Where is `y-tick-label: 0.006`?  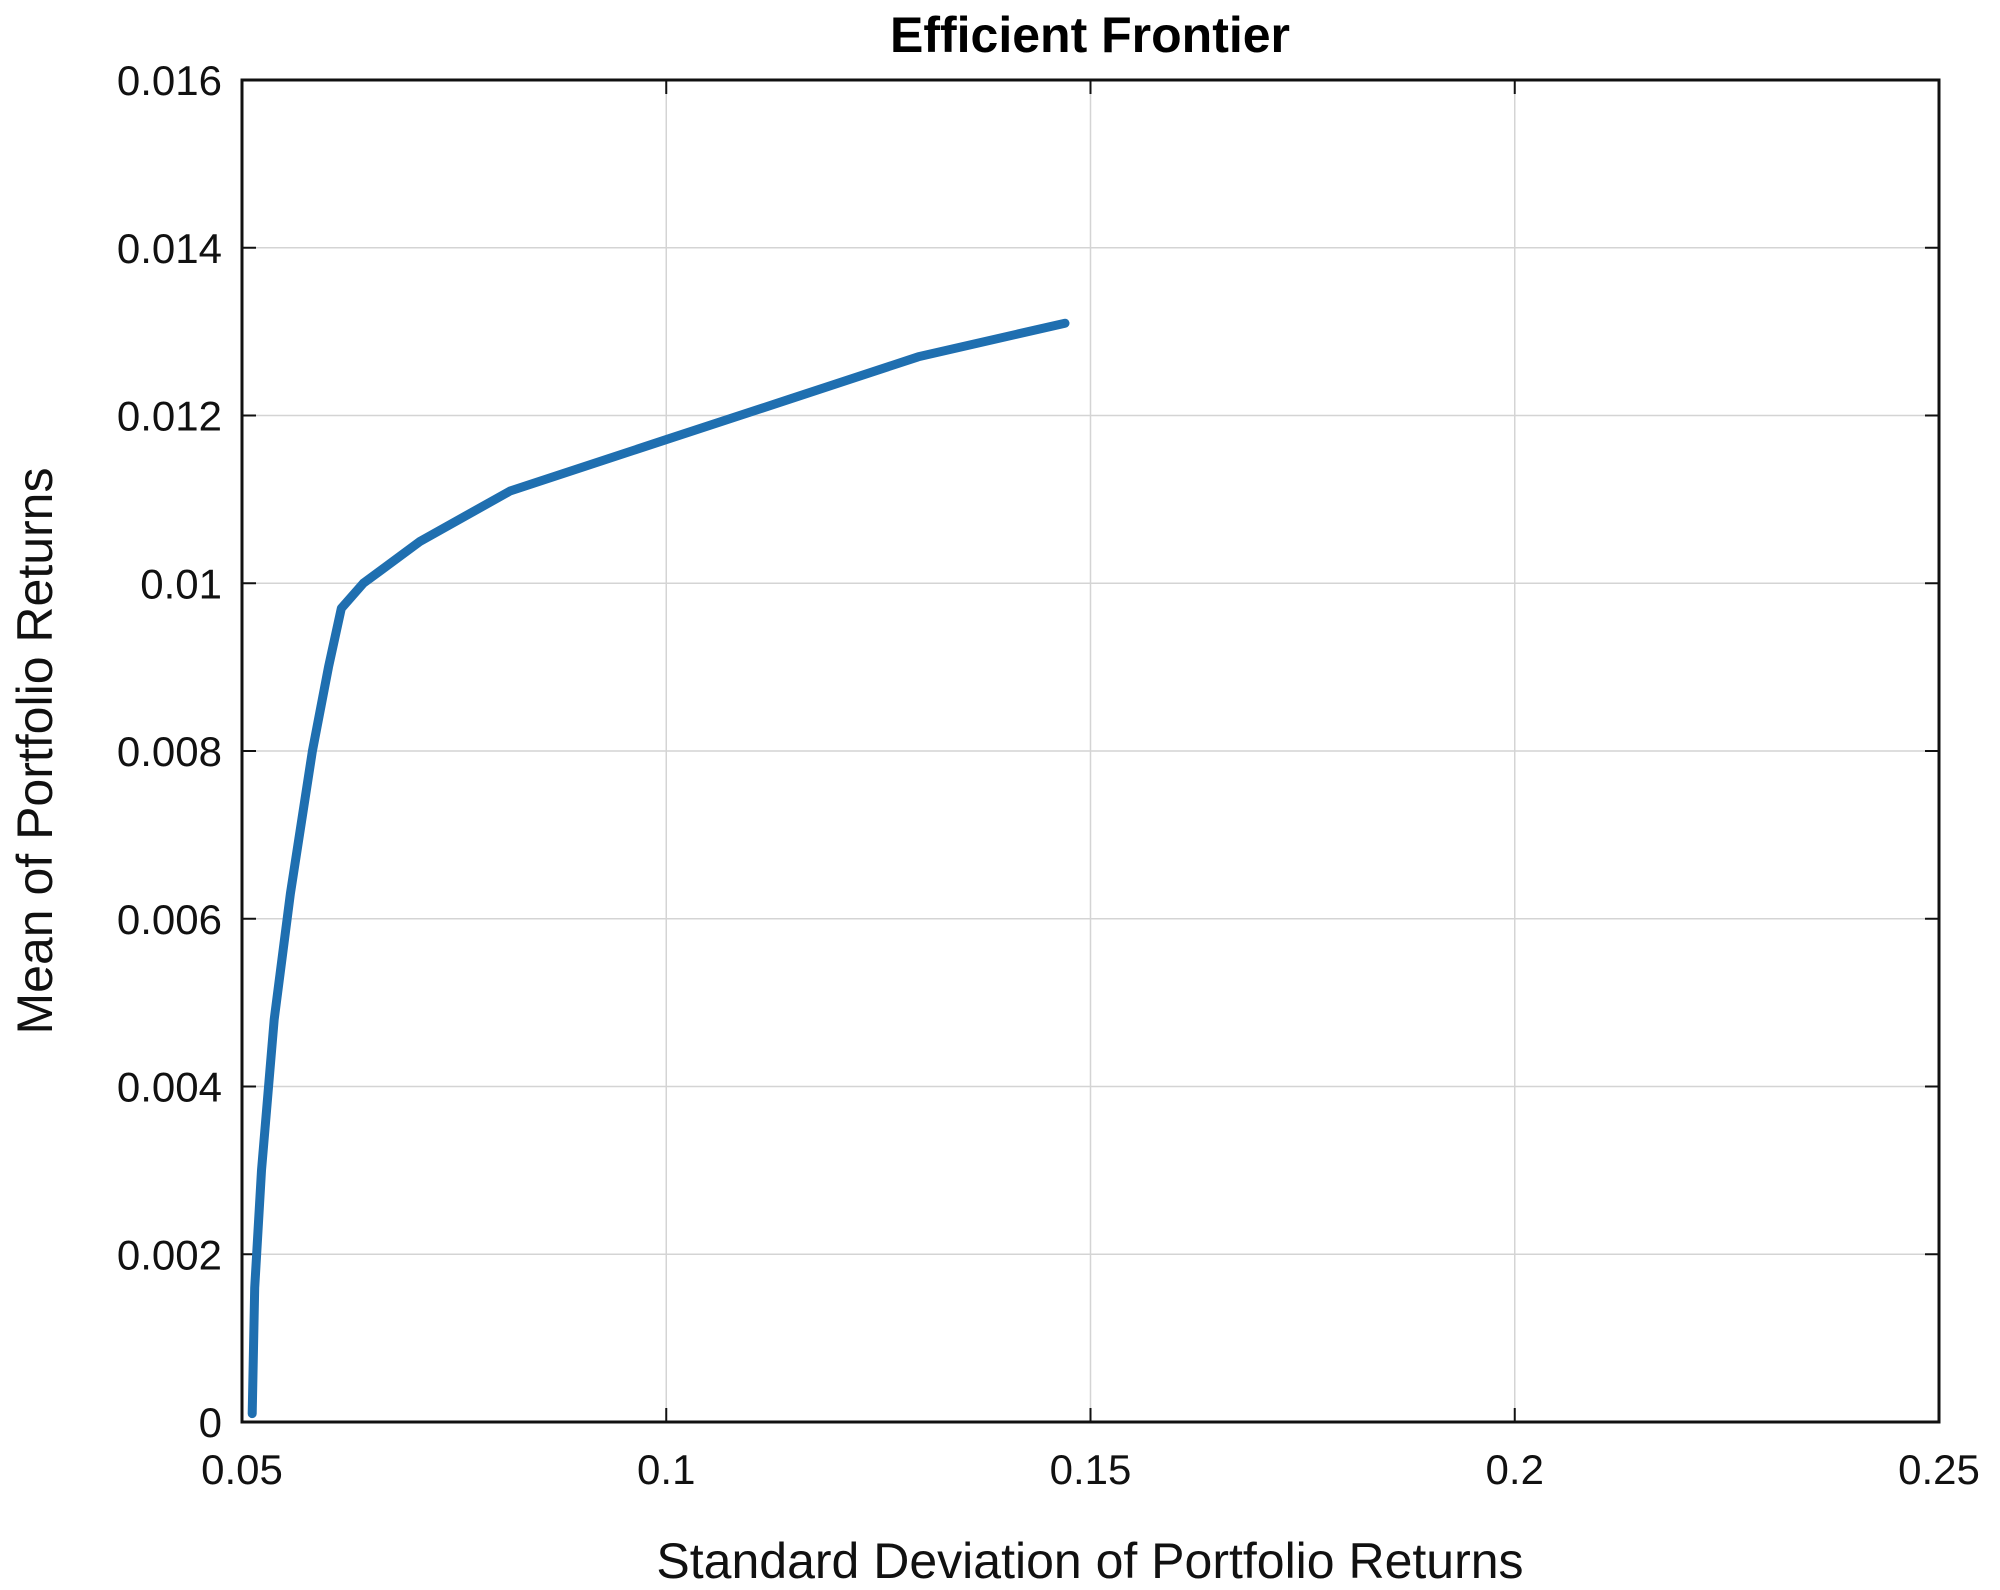
y-tick-label: 0.006 is located at coordinates (169, 919).